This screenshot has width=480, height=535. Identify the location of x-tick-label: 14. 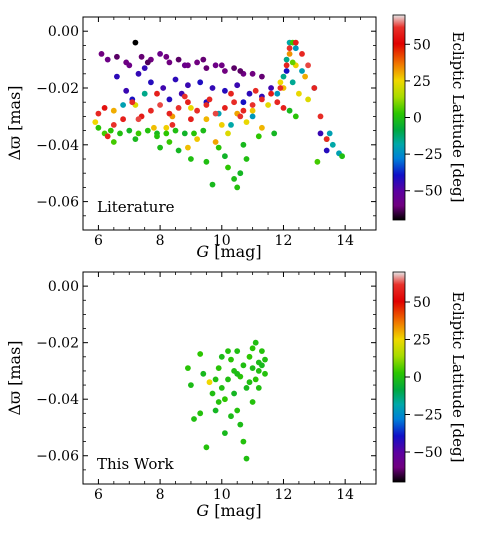
(345, 241).